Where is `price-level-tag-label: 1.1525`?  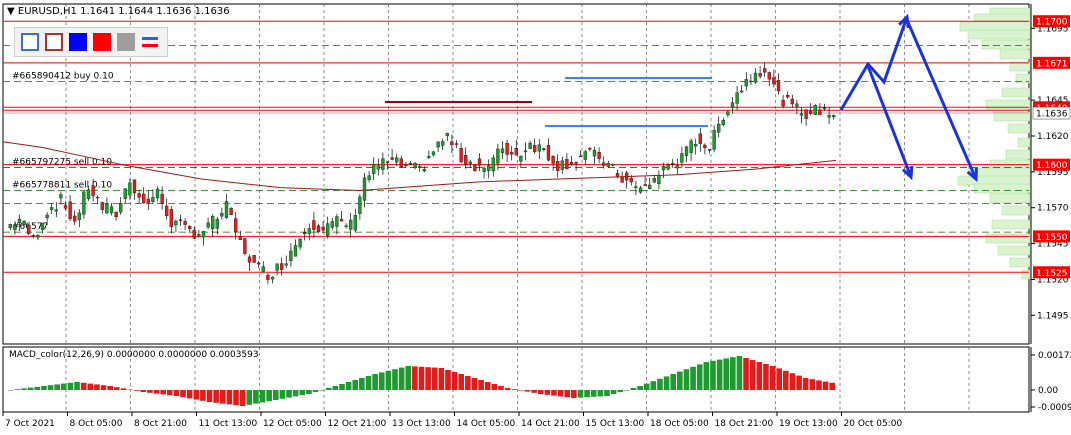
price-level-tag-label: 1.1525 is located at coordinates (1052, 274).